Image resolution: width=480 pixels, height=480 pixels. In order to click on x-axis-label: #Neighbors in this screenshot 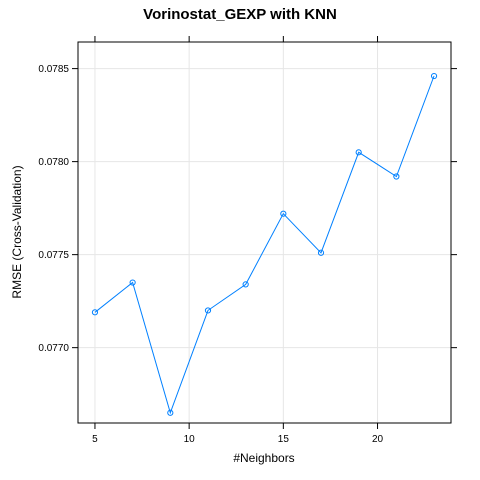, I will do `click(263, 458)`.